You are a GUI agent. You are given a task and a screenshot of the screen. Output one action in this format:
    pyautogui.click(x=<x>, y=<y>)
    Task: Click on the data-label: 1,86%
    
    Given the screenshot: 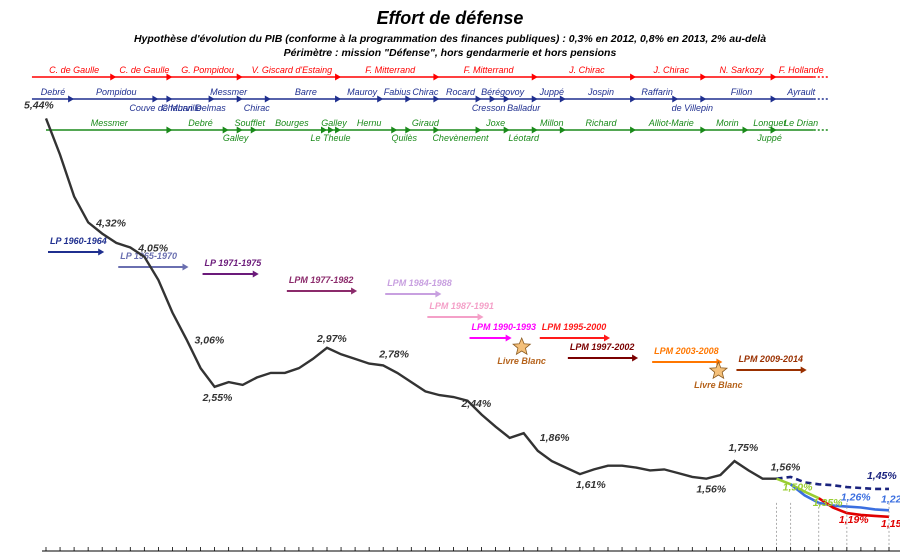 What is the action you would take?
    pyautogui.click(x=555, y=438)
    